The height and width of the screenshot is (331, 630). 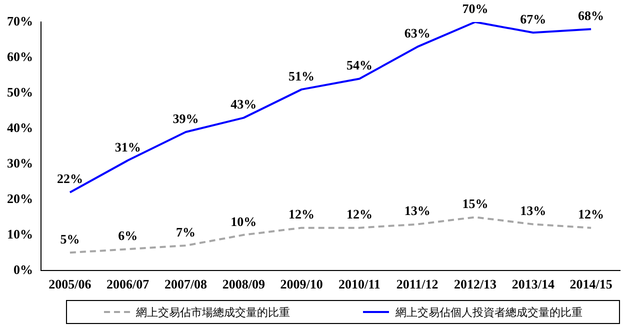 What do you see at coordinates (475, 204) in the screenshot?
I see `data-label: 15%` at bounding box center [475, 204].